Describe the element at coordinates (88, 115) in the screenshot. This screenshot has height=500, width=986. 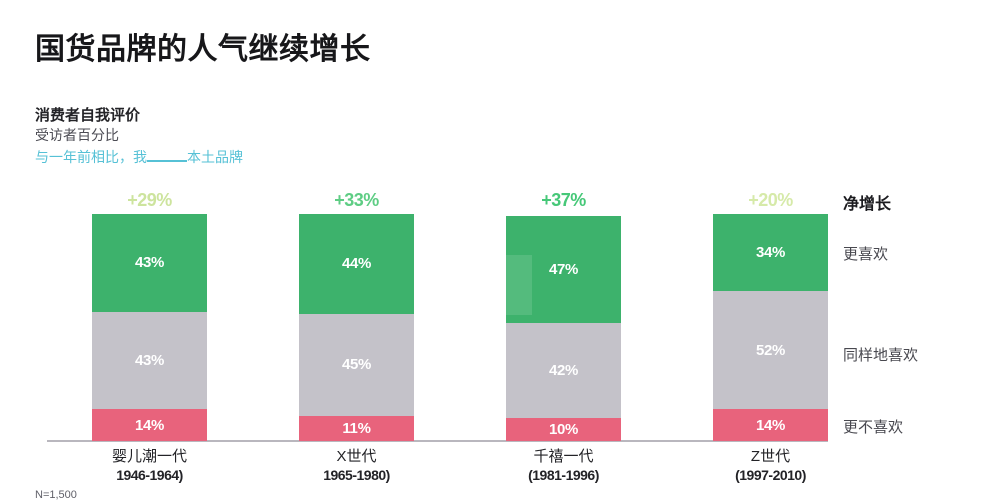
I see `chart-subtitle: 消费者自我评价` at that location.